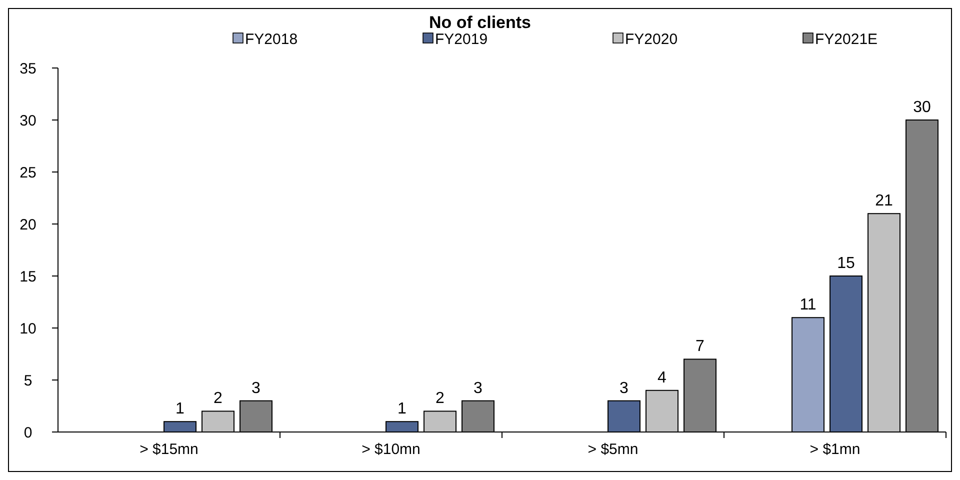 This screenshot has width=960, height=480. Describe the element at coordinates (662, 377) in the screenshot. I see `data-label: 4` at that location.